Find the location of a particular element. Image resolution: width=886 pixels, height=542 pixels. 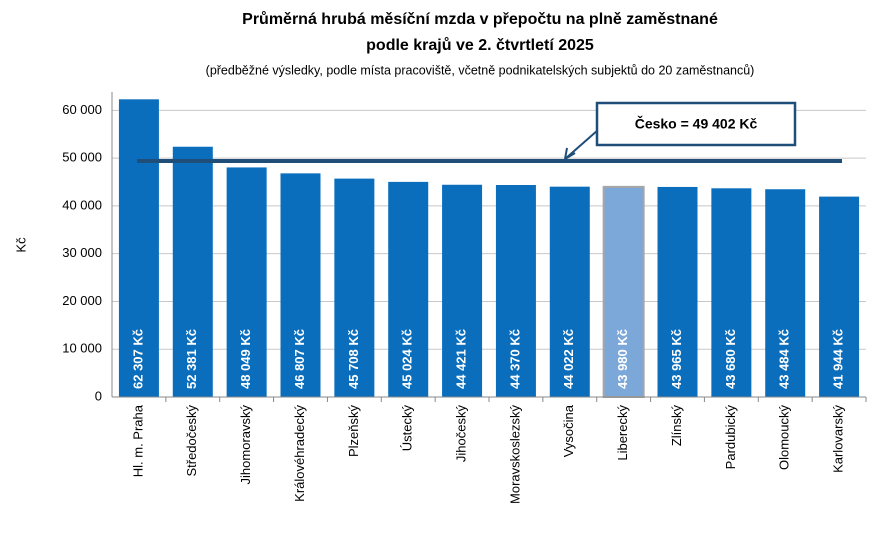

value-label: 45 024 Kč is located at coordinates (407, 359).